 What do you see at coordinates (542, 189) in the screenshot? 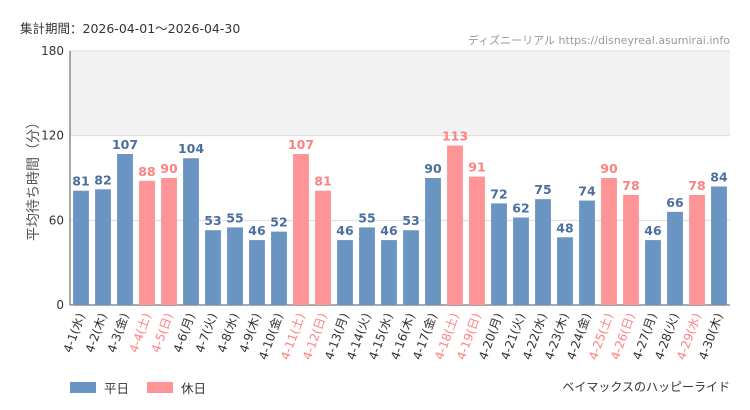
I see `data-label: 75` at bounding box center [542, 189].